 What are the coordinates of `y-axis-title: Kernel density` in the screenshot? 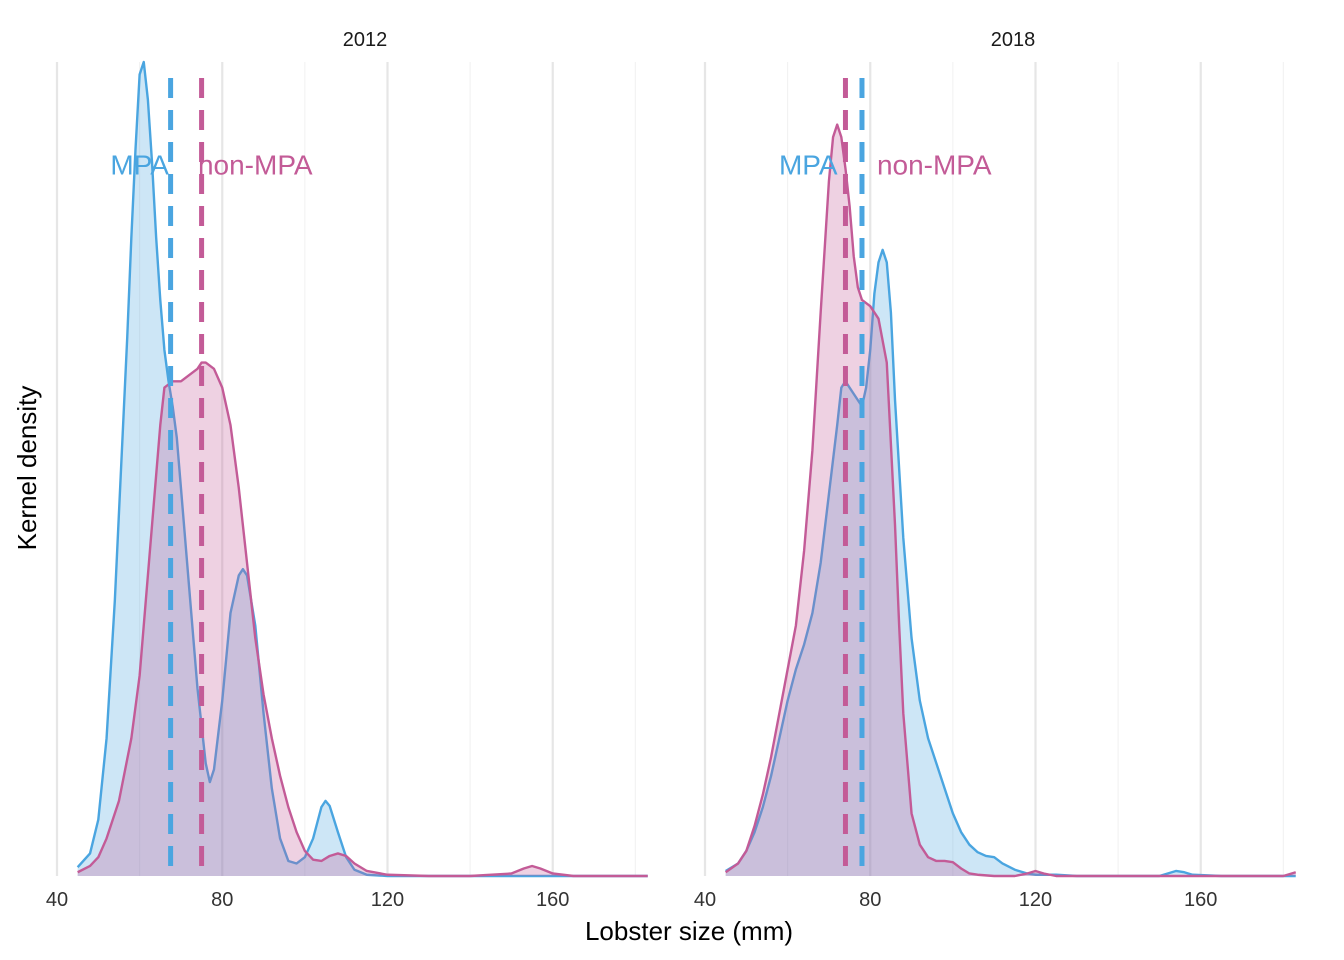 It's located at (27, 468).